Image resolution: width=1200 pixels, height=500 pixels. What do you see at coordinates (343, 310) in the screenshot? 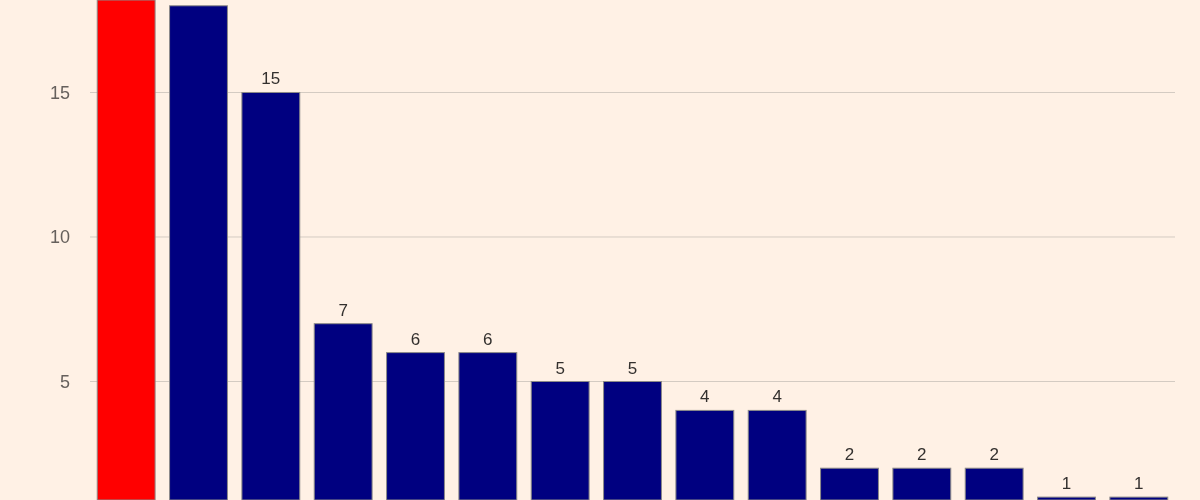
I see `data-label: 7` at bounding box center [343, 310].